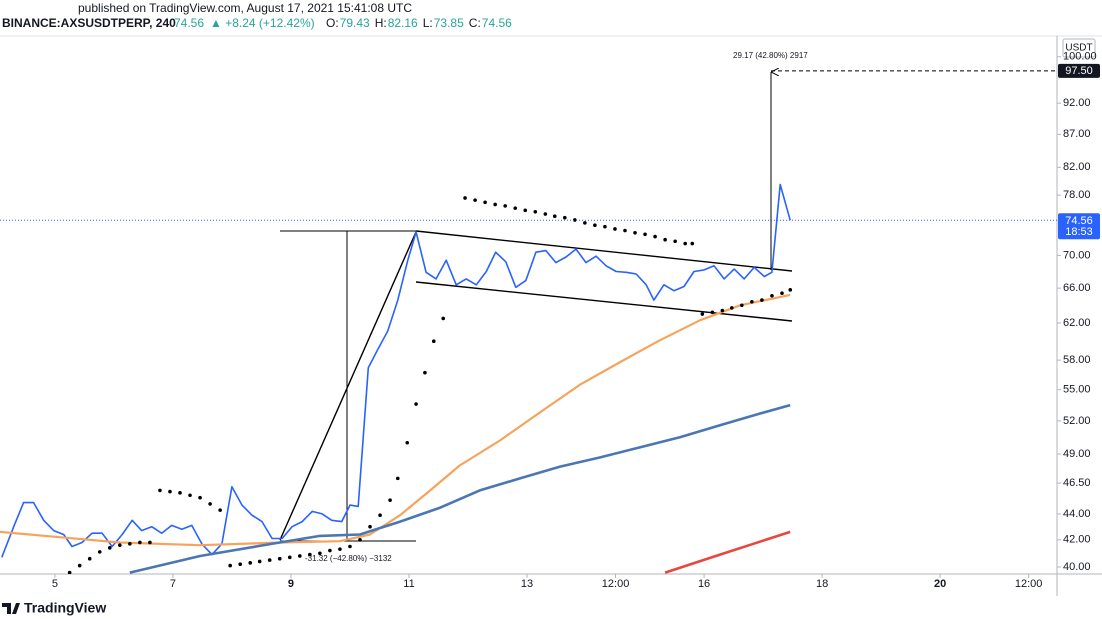 This screenshot has height=619, width=1102. I want to click on series-line, so click(727, 552).